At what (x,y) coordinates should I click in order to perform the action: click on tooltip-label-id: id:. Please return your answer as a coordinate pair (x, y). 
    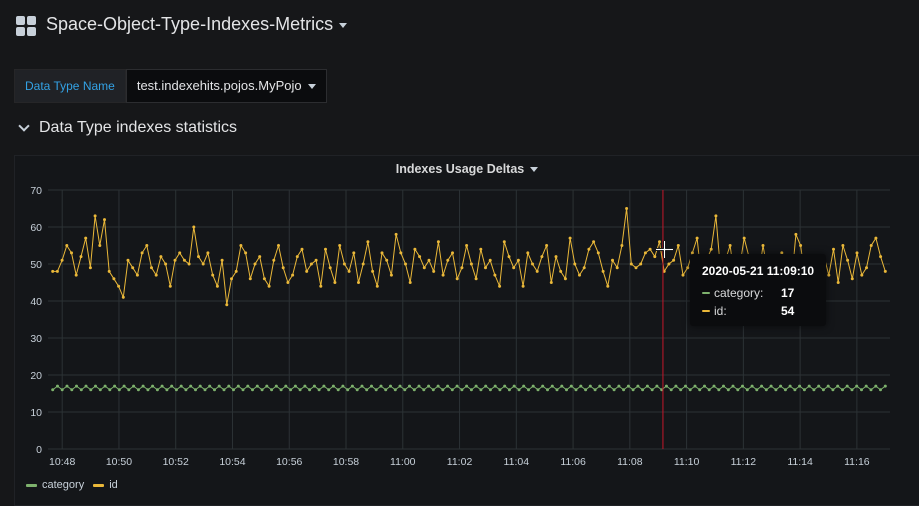
    Looking at the image, I should click on (720, 311).